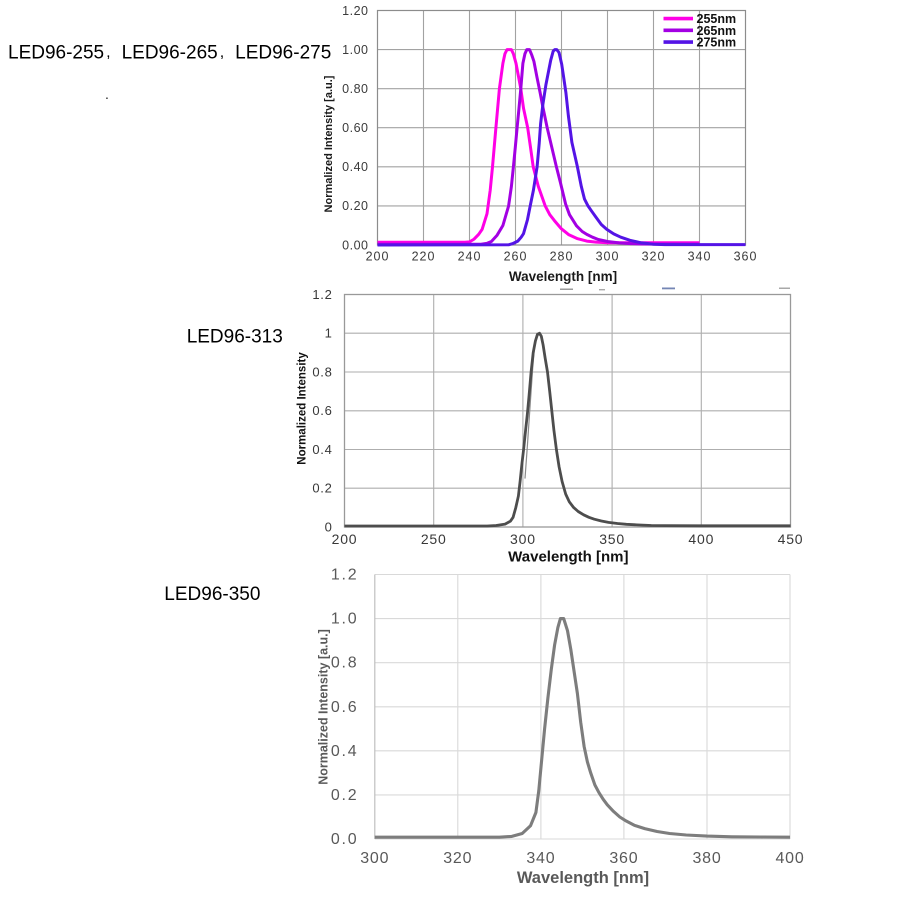  I want to click on svg-text: 0.20, so click(355, 206).